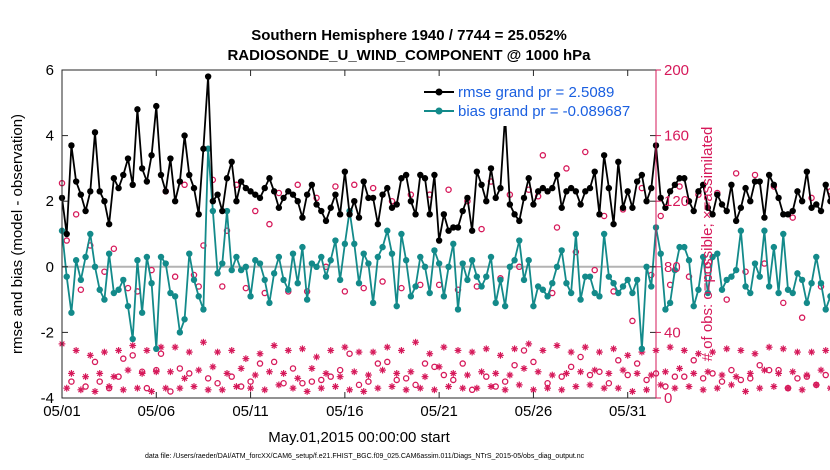 The height and width of the screenshot is (470, 830). Describe the element at coordinates (250, 411) in the screenshot. I see `x-tick-label: 05/11` at that location.